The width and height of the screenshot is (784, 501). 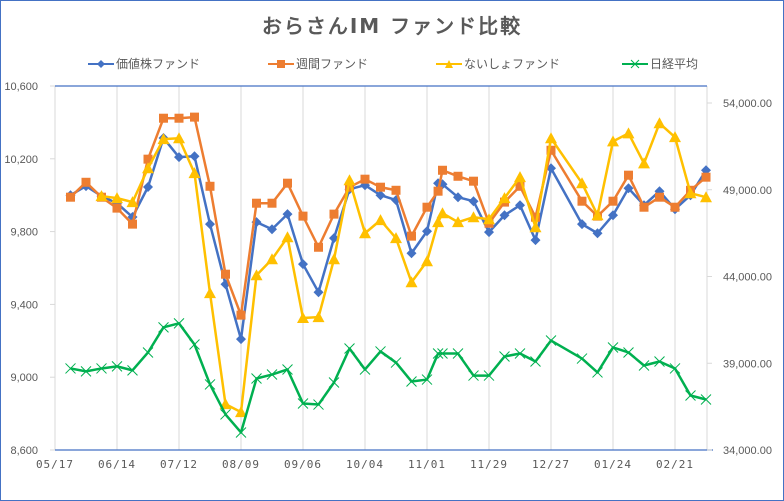 What do you see at coordinates (117, 464) in the screenshot?
I see `x-tick-label: 06/14` at bounding box center [117, 464].